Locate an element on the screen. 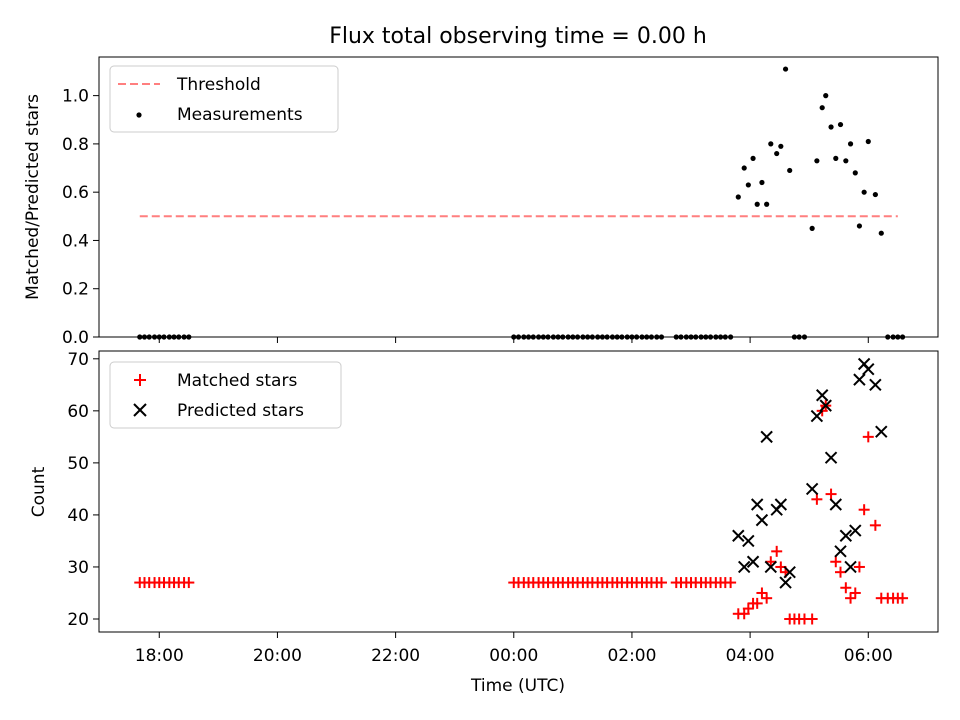 The width and height of the screenshot is (960, 720). x-axis-label: Time (UTC) is located at coordinates (517, 686).